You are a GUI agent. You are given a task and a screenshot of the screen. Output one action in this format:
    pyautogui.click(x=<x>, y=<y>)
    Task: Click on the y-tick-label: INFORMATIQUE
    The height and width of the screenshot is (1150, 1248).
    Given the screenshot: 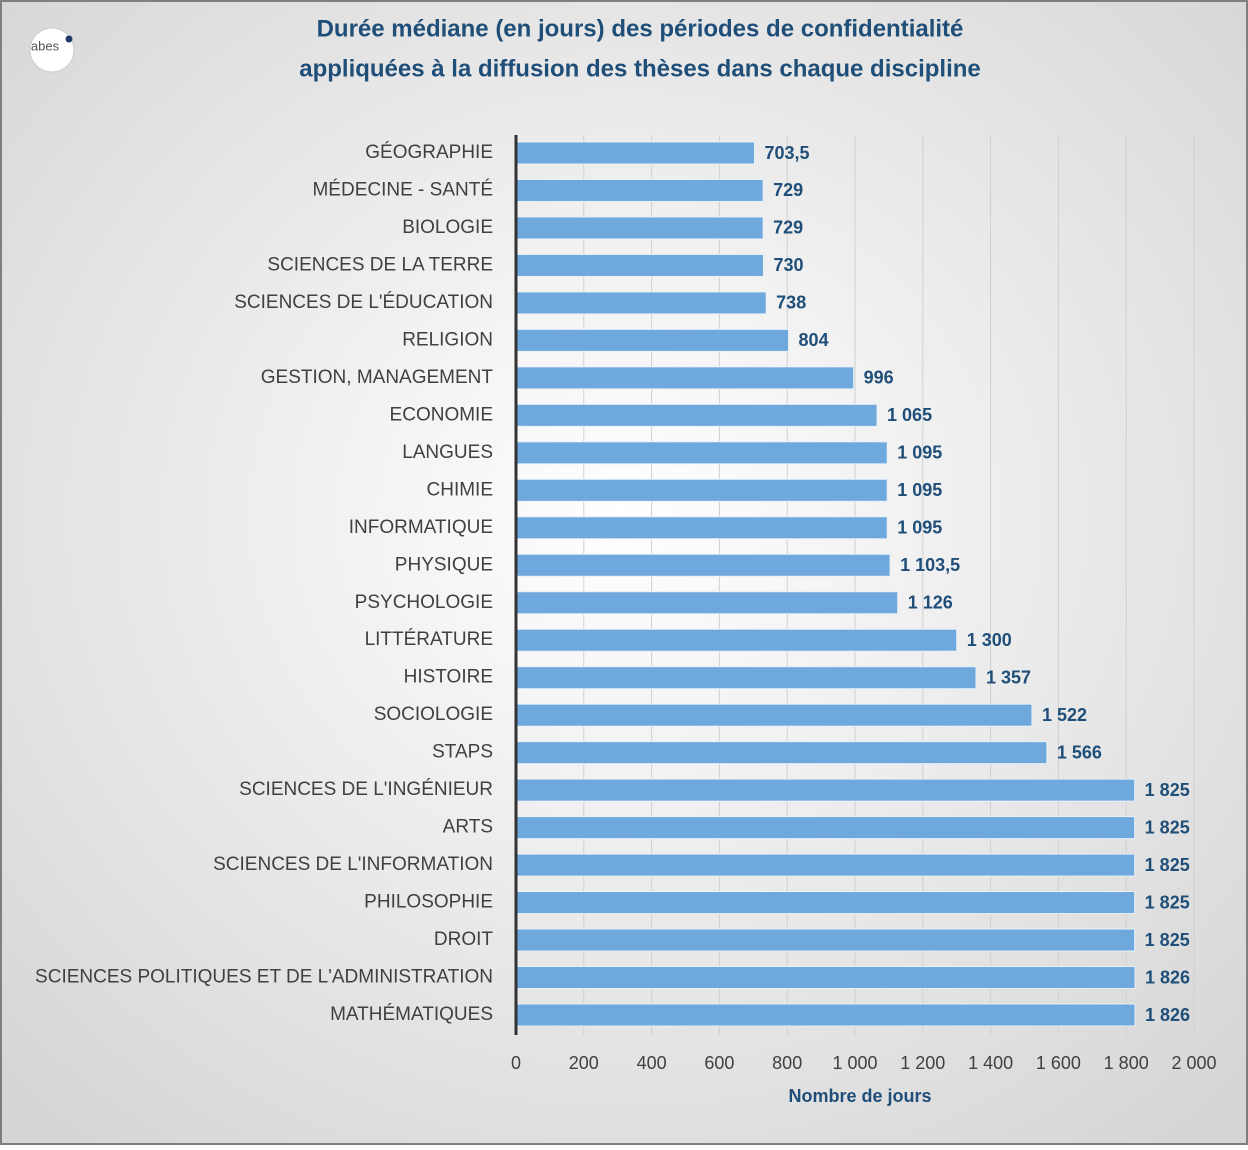 What is the action you would take?
    pyautogui.click(x=421, y=527)
    